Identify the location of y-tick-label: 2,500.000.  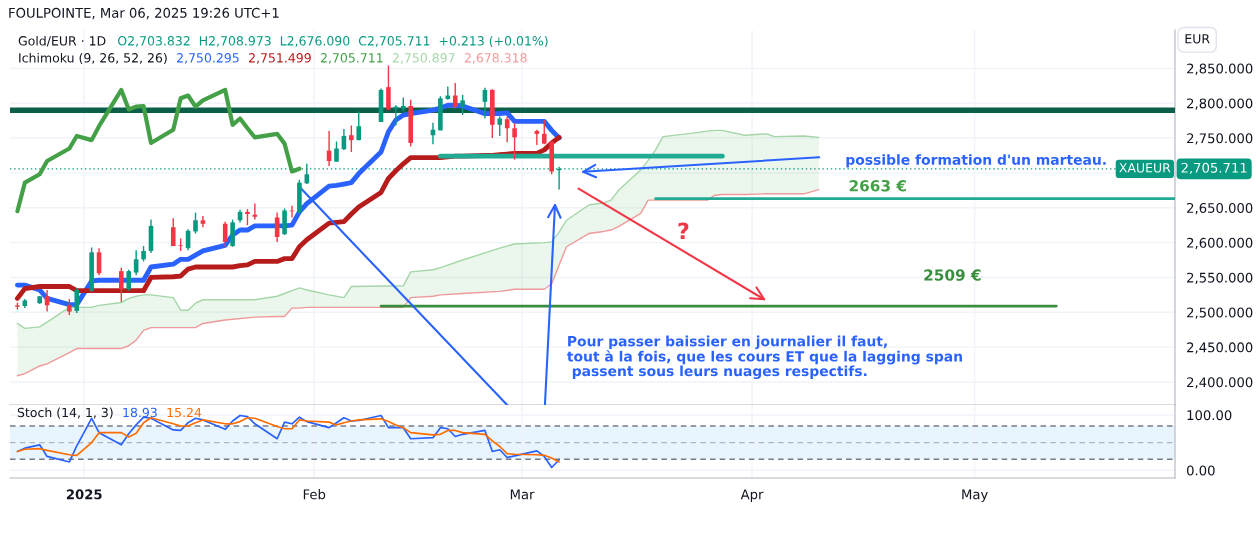
(1220, 313).